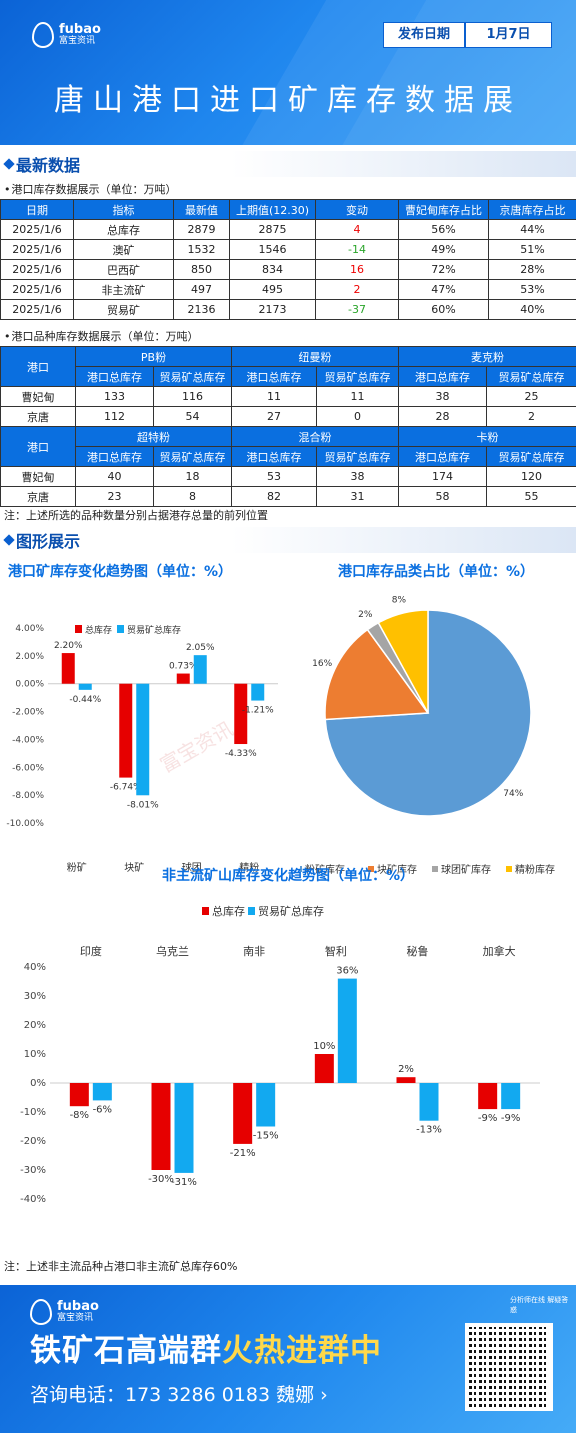 Image resolution: width=576 pixels, height=1433 pixels. What do you see at coordinates (136, 515) in the screenshot?
I see `table2-note: 注：上述所选的品种数量分别占据港存总量的前列位置` at bounding box center [136, 515].